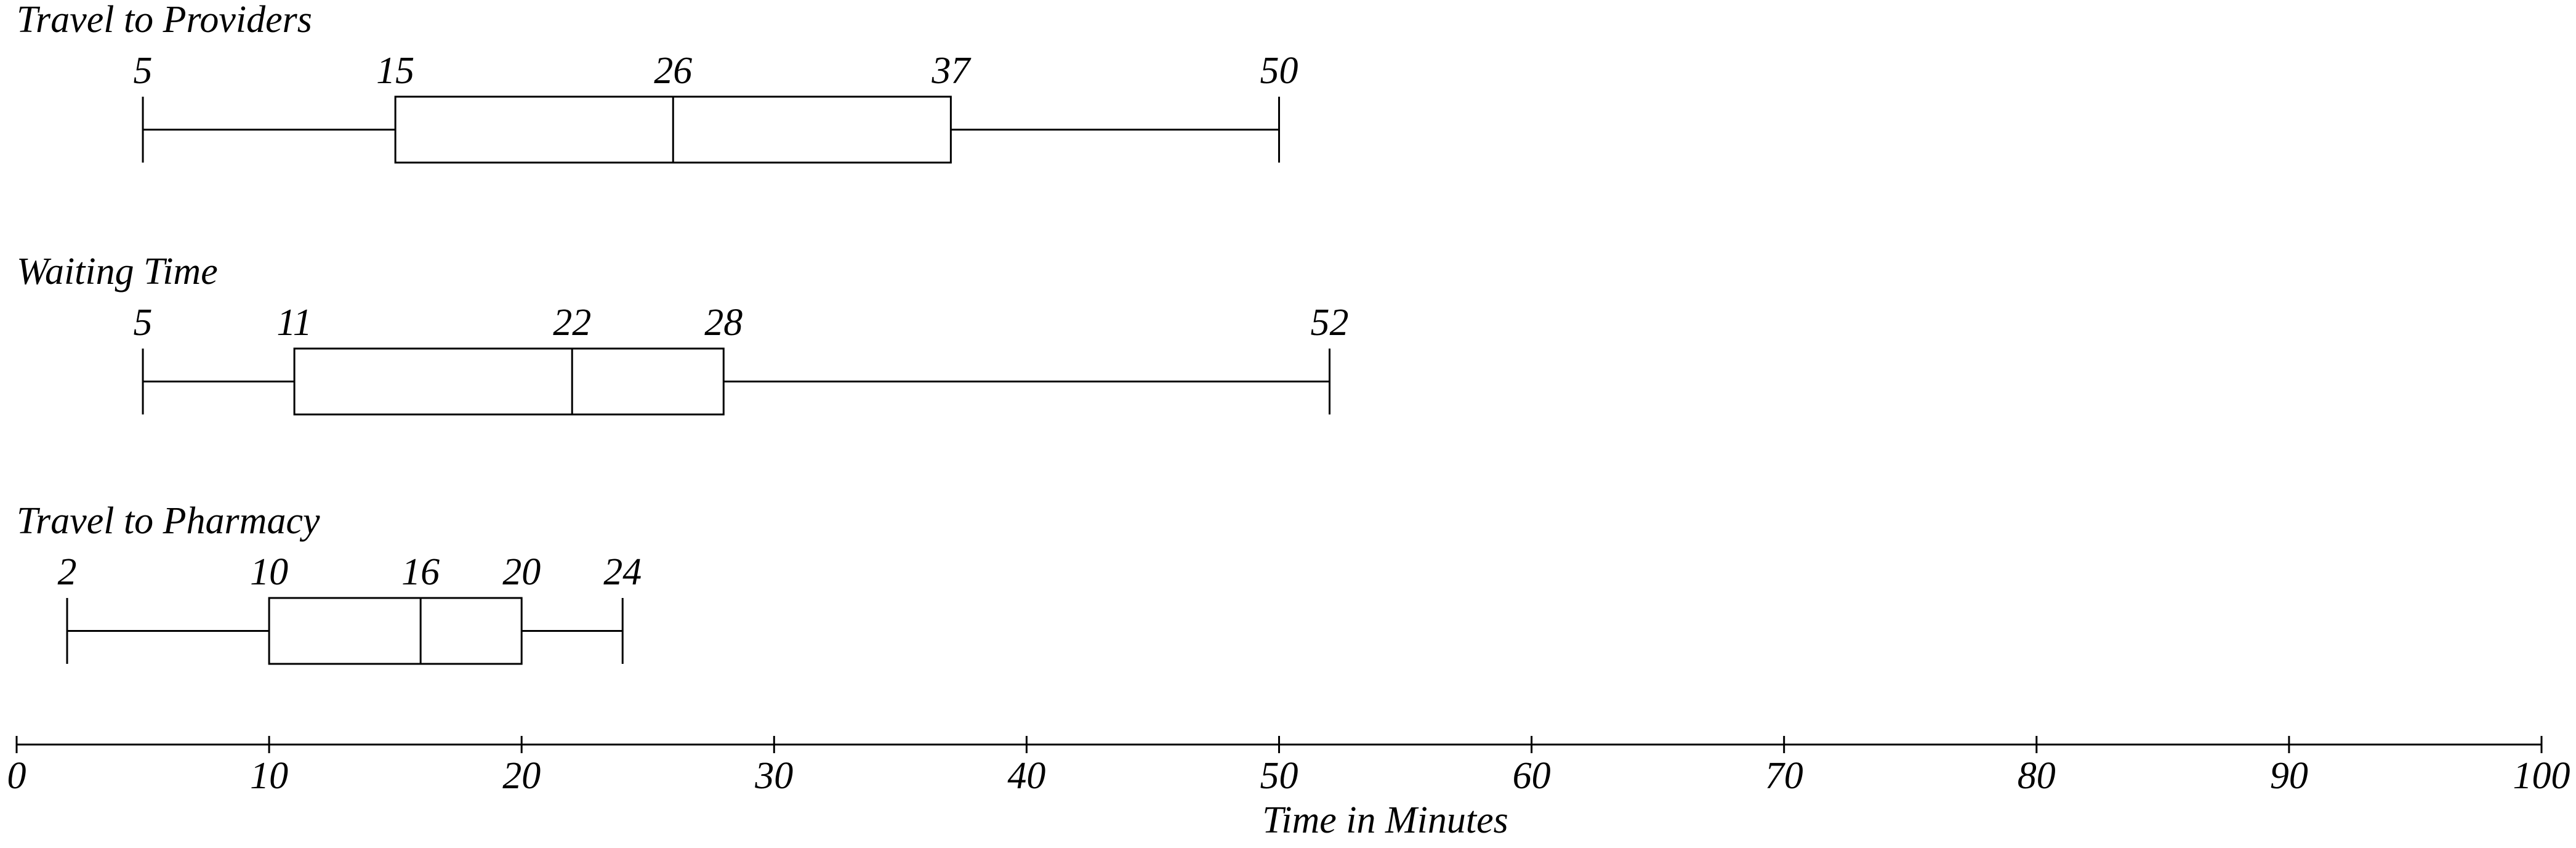 This screenshot has height=848, width=2576. What do you see at coordinates (269, 572) in the screenshot?
I see `value-label: 10` at bounding box center [269, 572].